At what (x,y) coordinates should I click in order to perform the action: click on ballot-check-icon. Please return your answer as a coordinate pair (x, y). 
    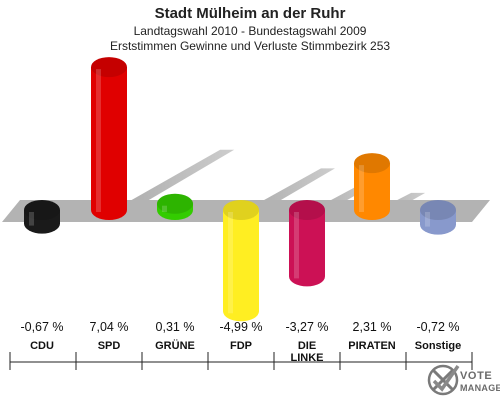
    Looking at the image, I should click on (443, 380).